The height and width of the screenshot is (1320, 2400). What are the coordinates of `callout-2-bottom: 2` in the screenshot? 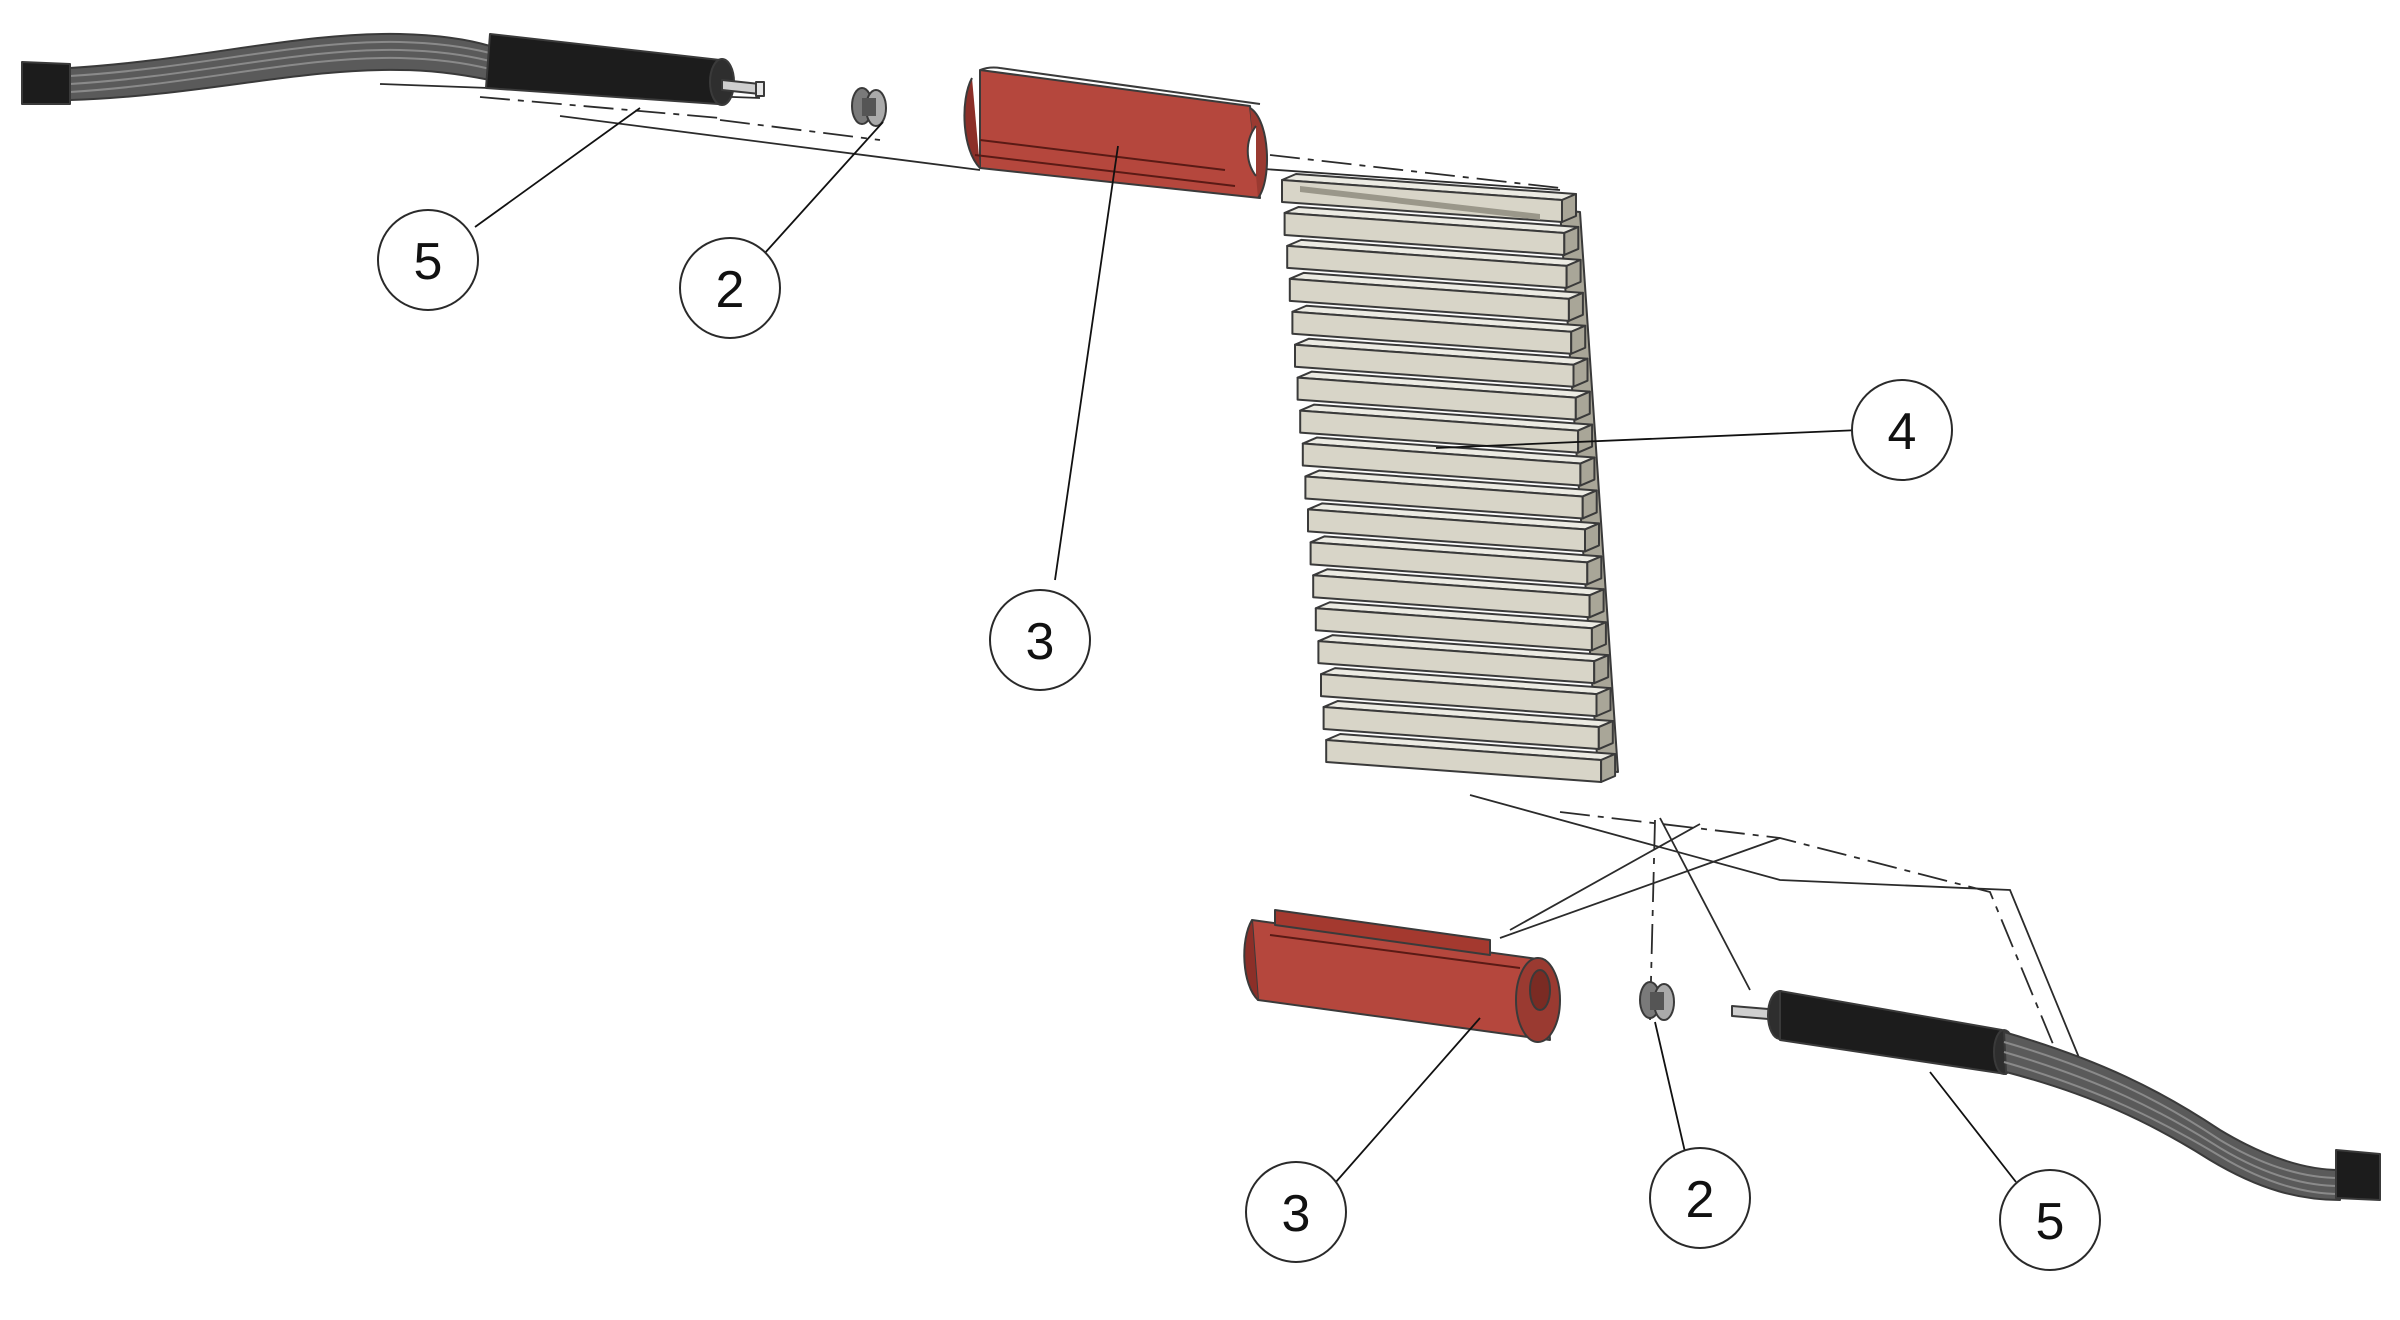 It's located at (1700, 1198).